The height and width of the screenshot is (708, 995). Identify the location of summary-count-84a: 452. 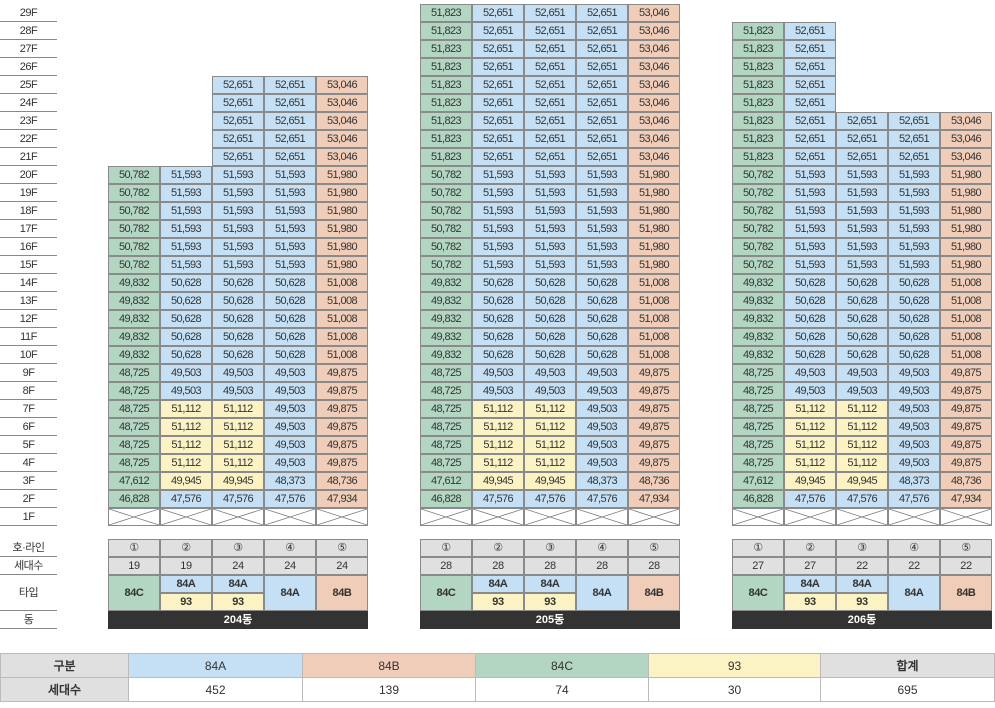
(215, 689).